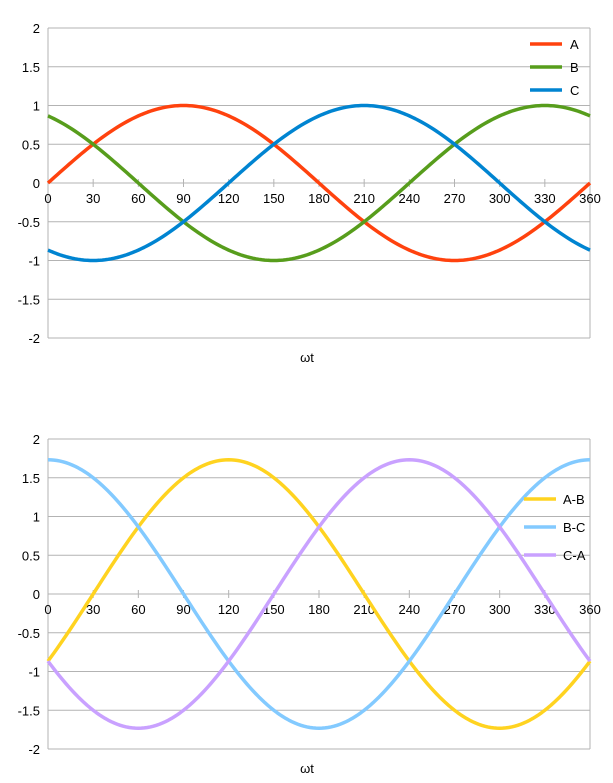  Describe the element at coordinates (574, 44) in the screenshot. I see `legend-label: A` at that location.